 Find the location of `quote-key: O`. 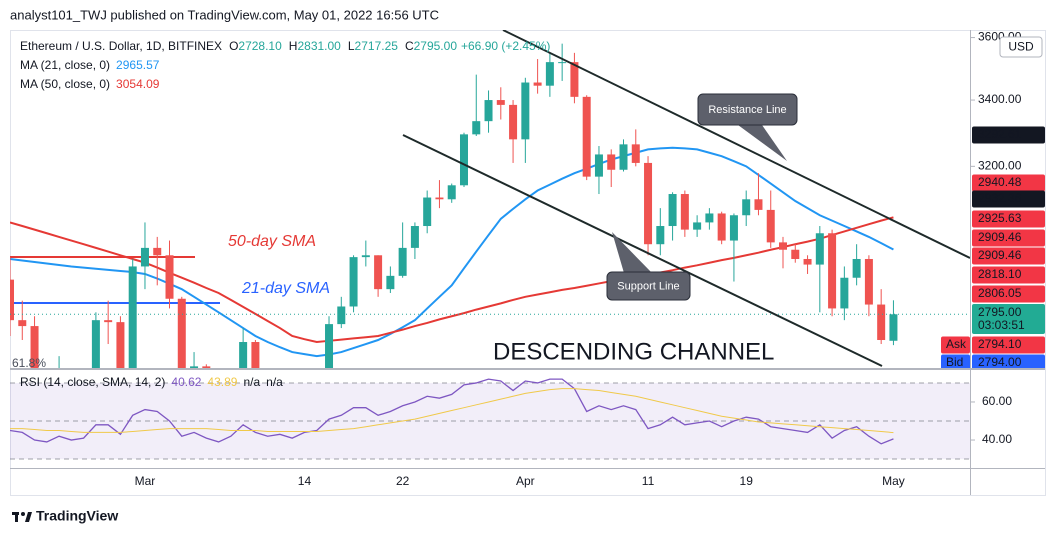

quote-key: O is located at coordinates (233, 46).